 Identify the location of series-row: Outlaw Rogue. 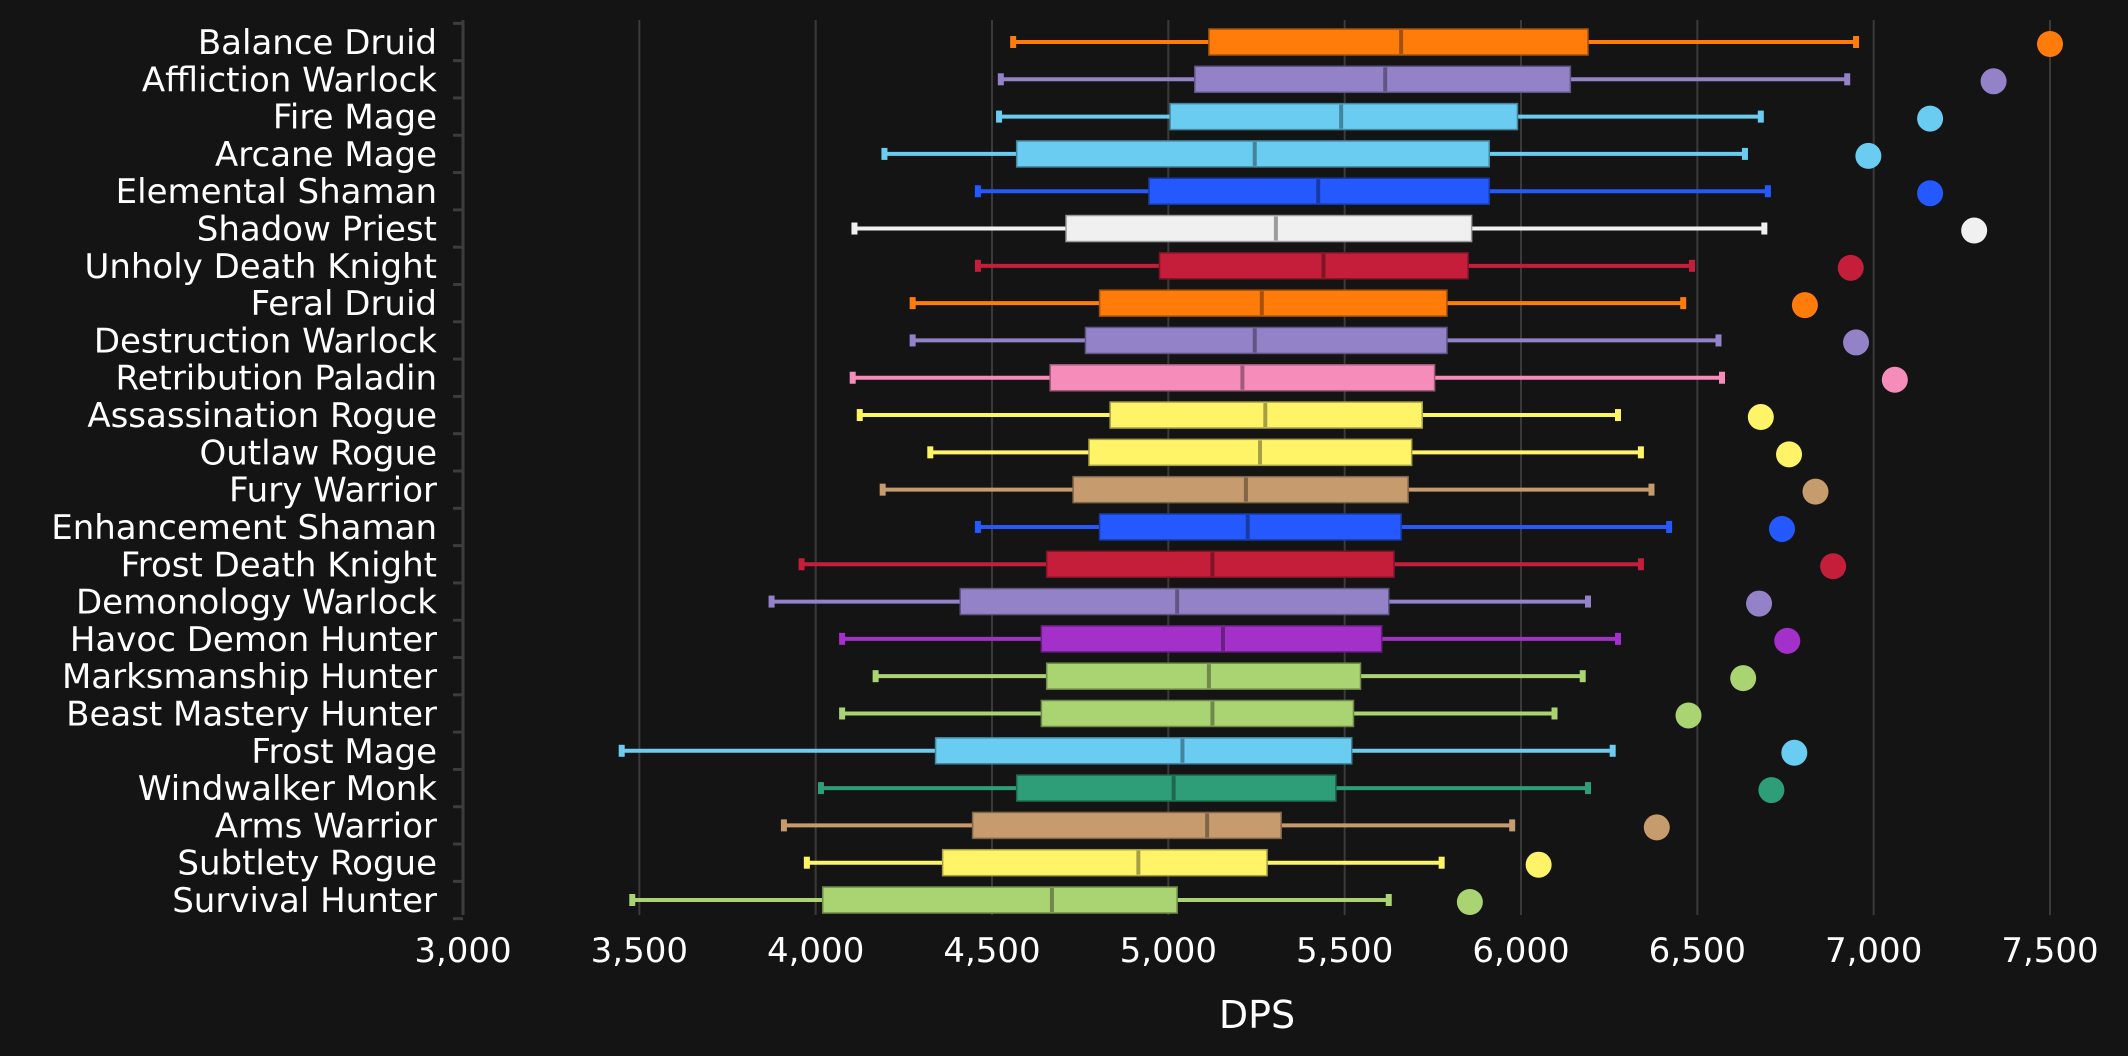
(1001, 453).